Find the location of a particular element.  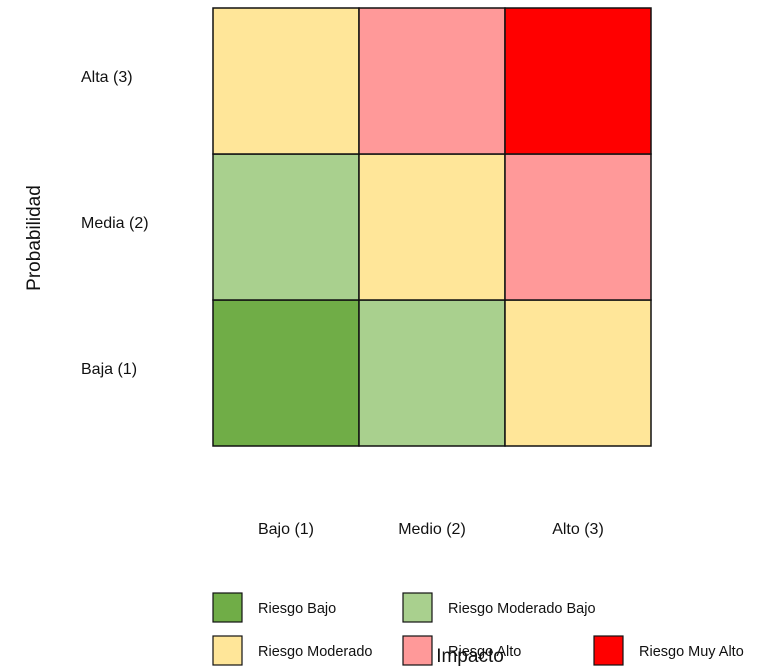

x-tick-label: Alto (3) is located at coordinates (578, 529).